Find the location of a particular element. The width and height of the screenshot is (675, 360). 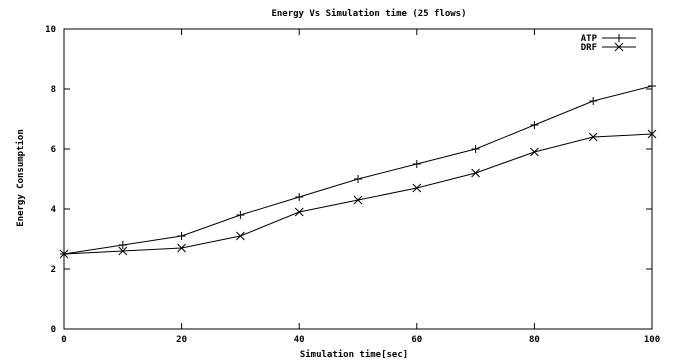

x-tick-label: 80 is located at coordinates (534, 340).